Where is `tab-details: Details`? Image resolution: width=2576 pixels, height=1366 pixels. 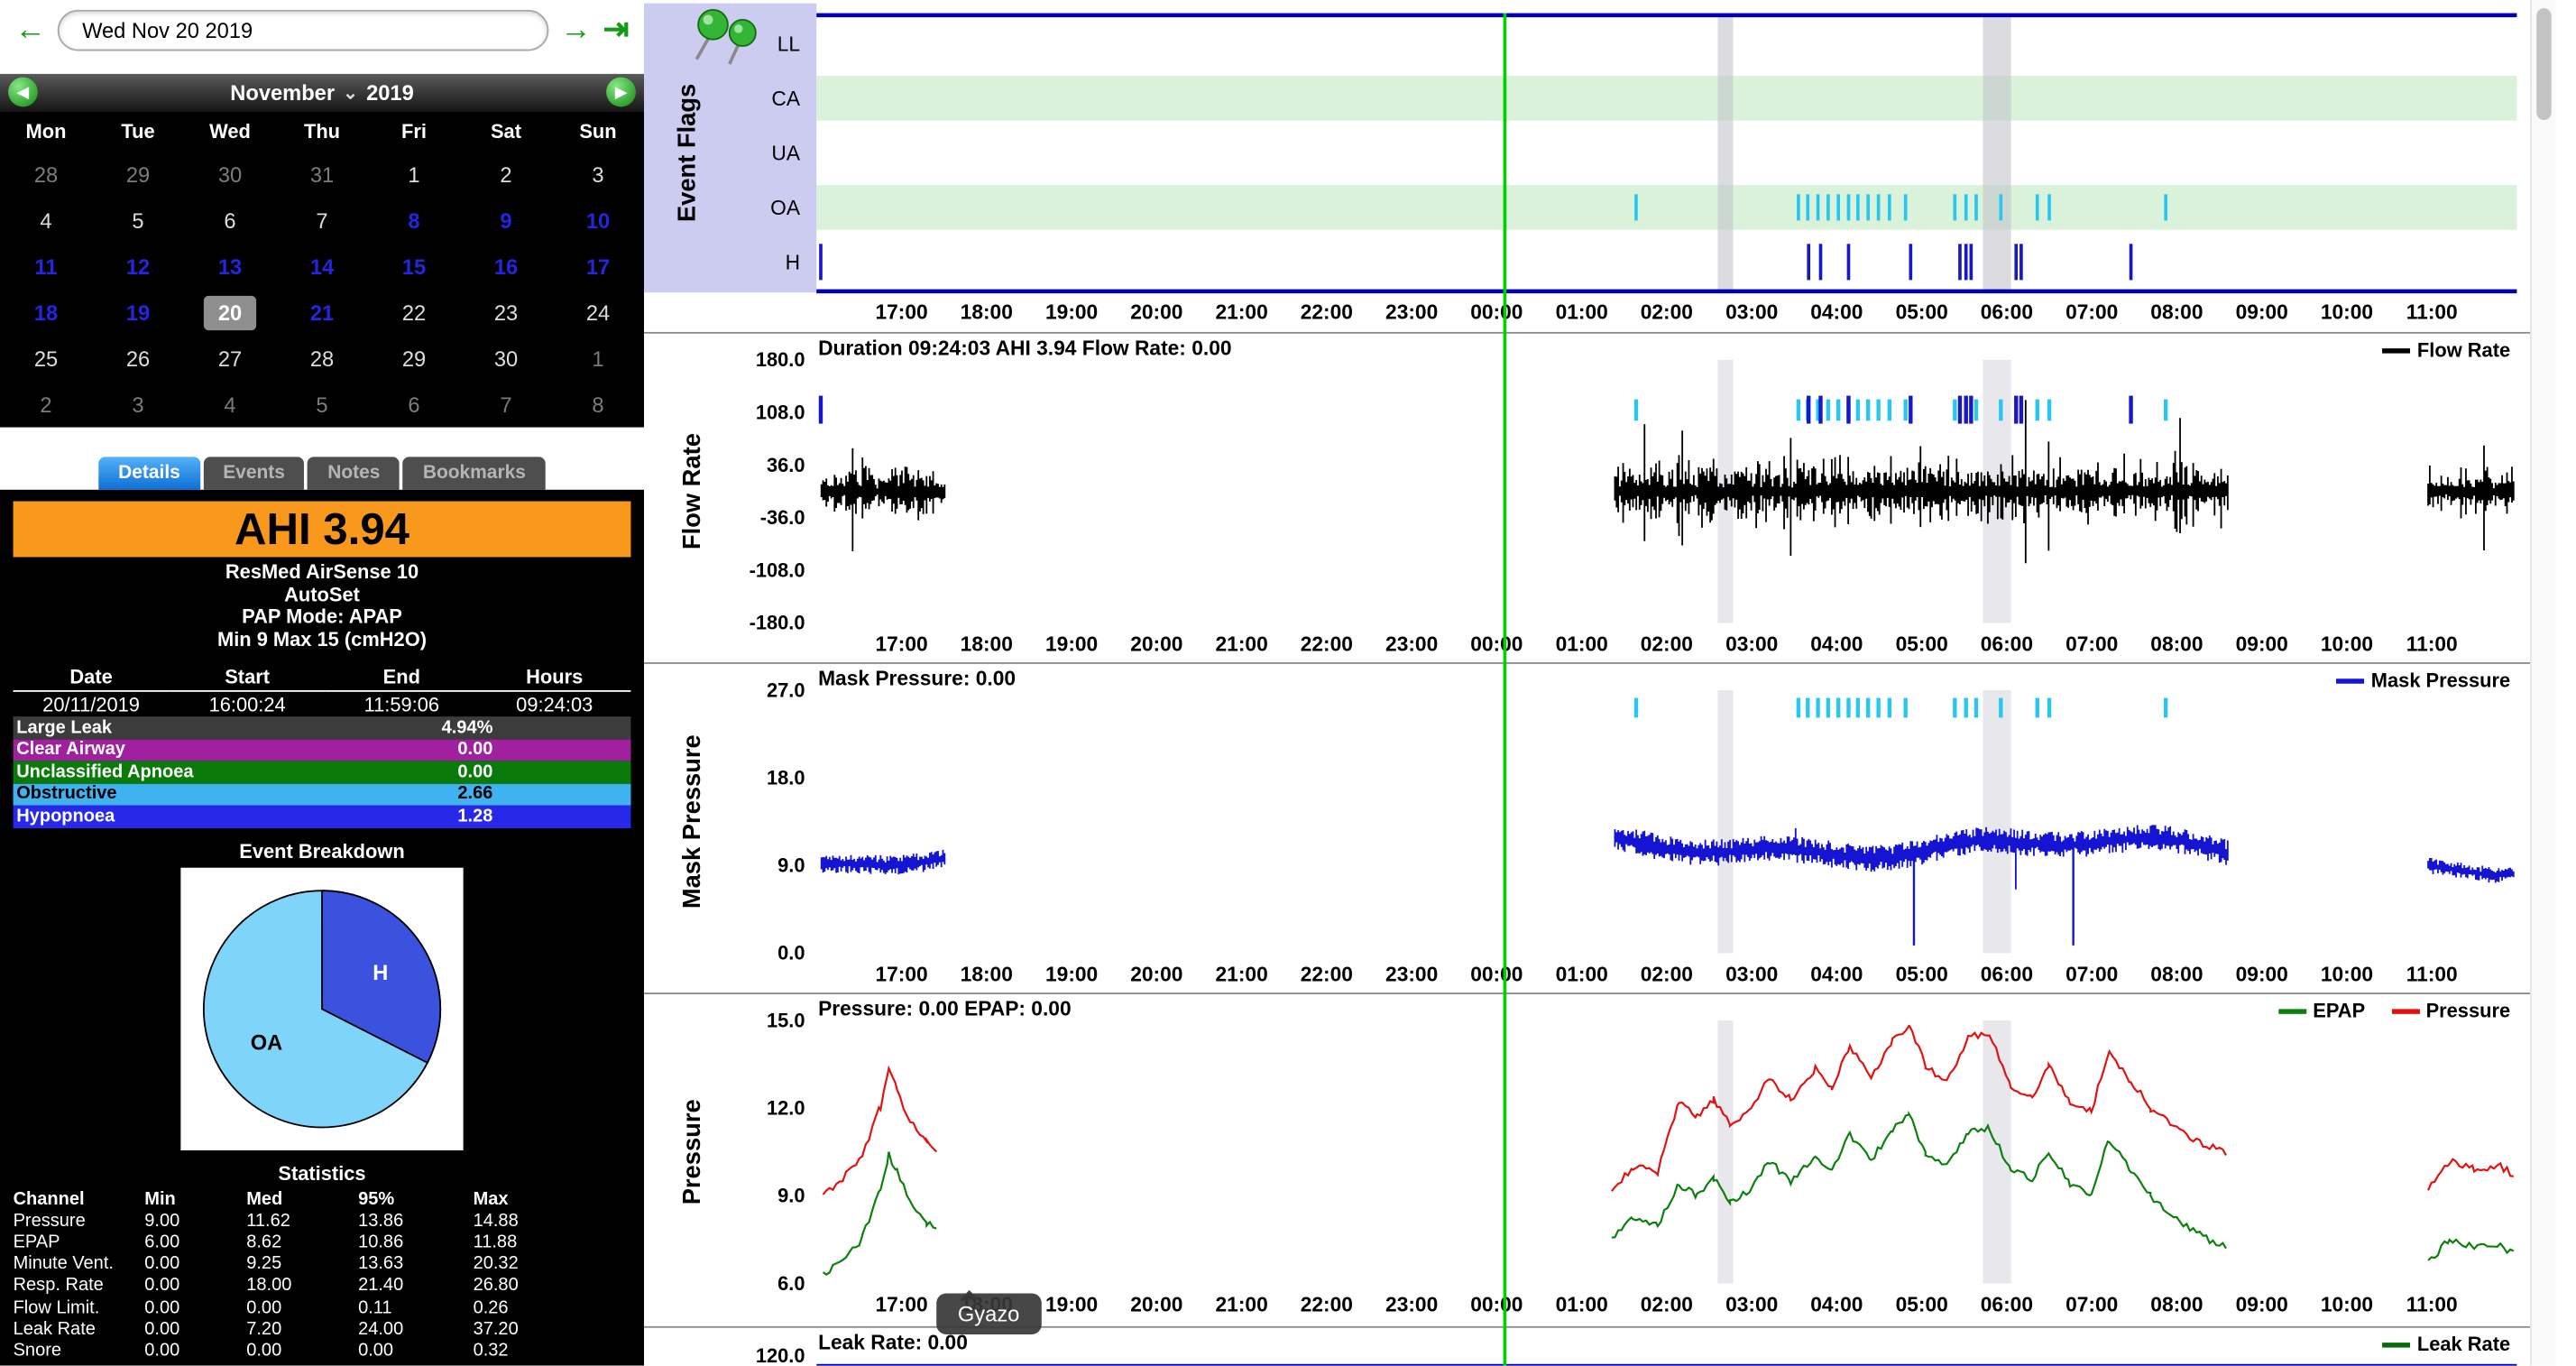
tab-details: Details is located at coordinates (149, 473).